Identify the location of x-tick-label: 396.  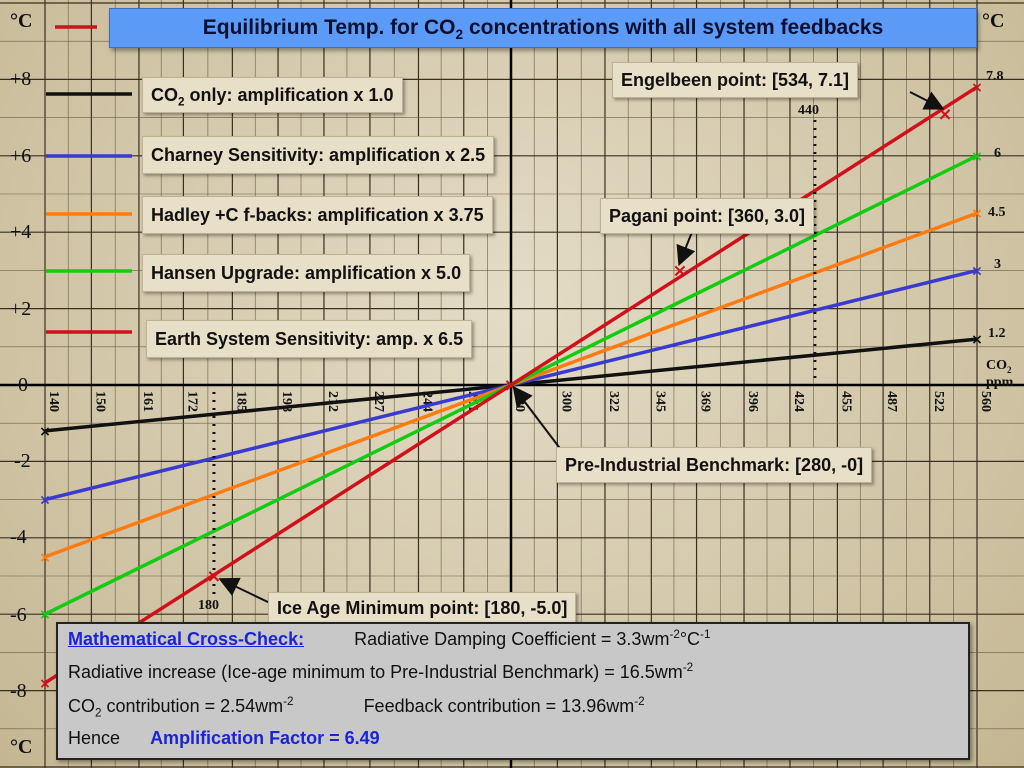
(752, 401).